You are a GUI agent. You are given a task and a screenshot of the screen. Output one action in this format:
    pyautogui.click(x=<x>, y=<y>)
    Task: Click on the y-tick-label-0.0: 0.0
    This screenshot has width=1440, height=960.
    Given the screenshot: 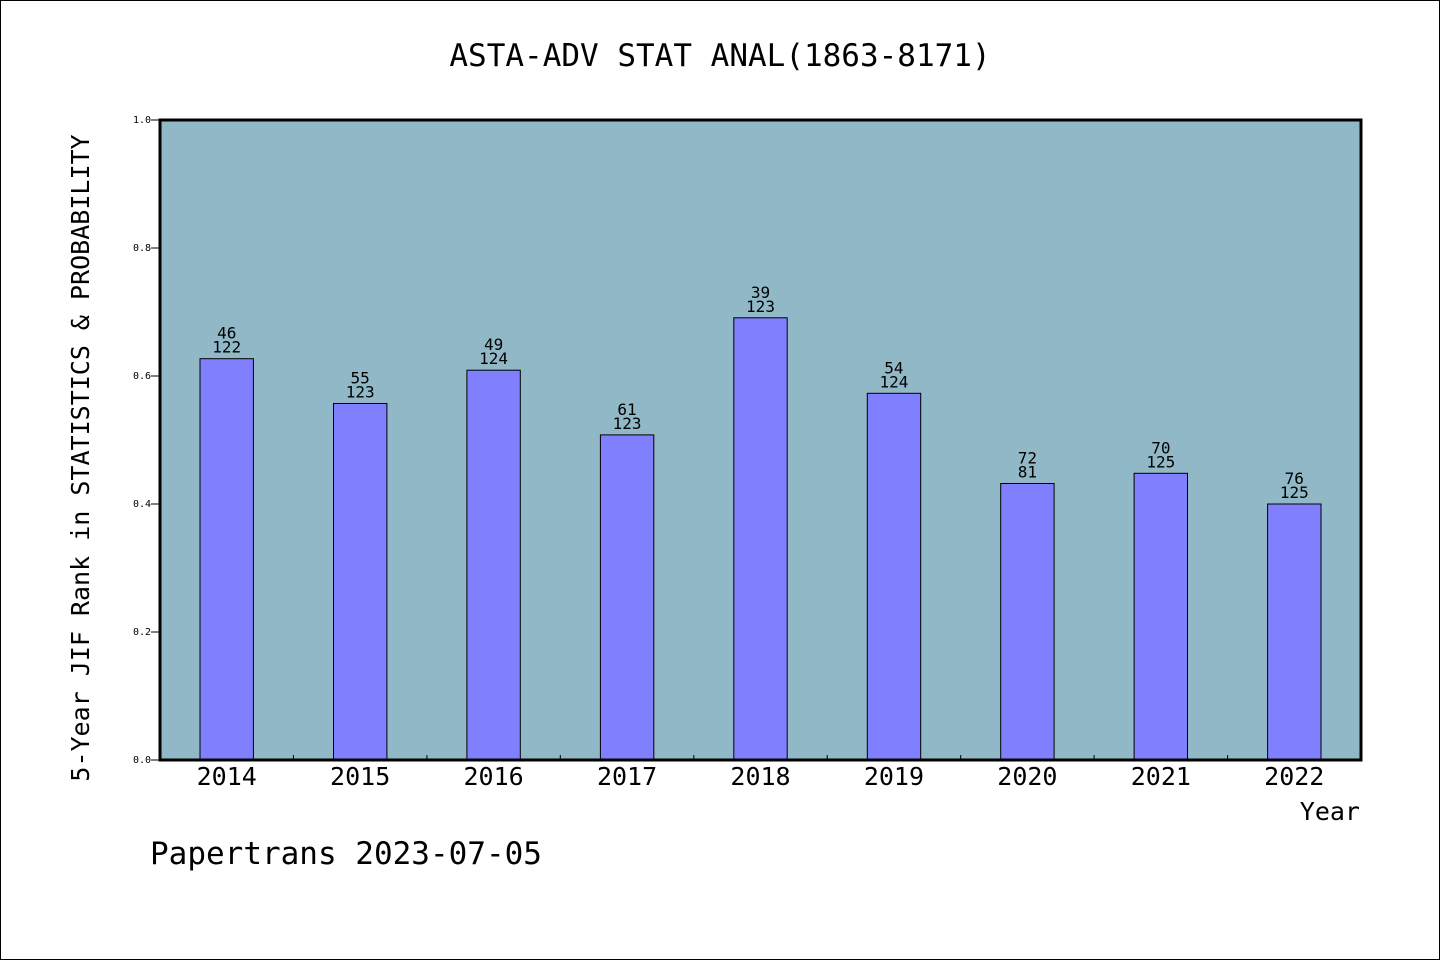 What is the action you would take?
    pyautogui.click(x=142, y=760)
    